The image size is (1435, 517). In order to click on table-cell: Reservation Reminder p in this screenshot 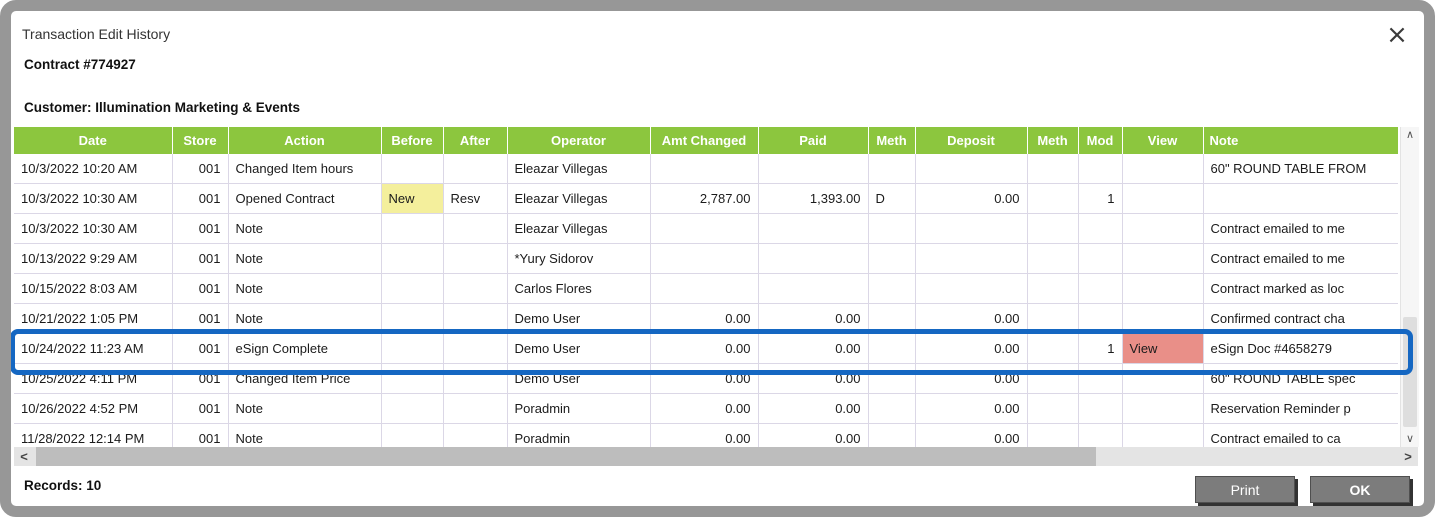, I will do `click(1300, 408)`.